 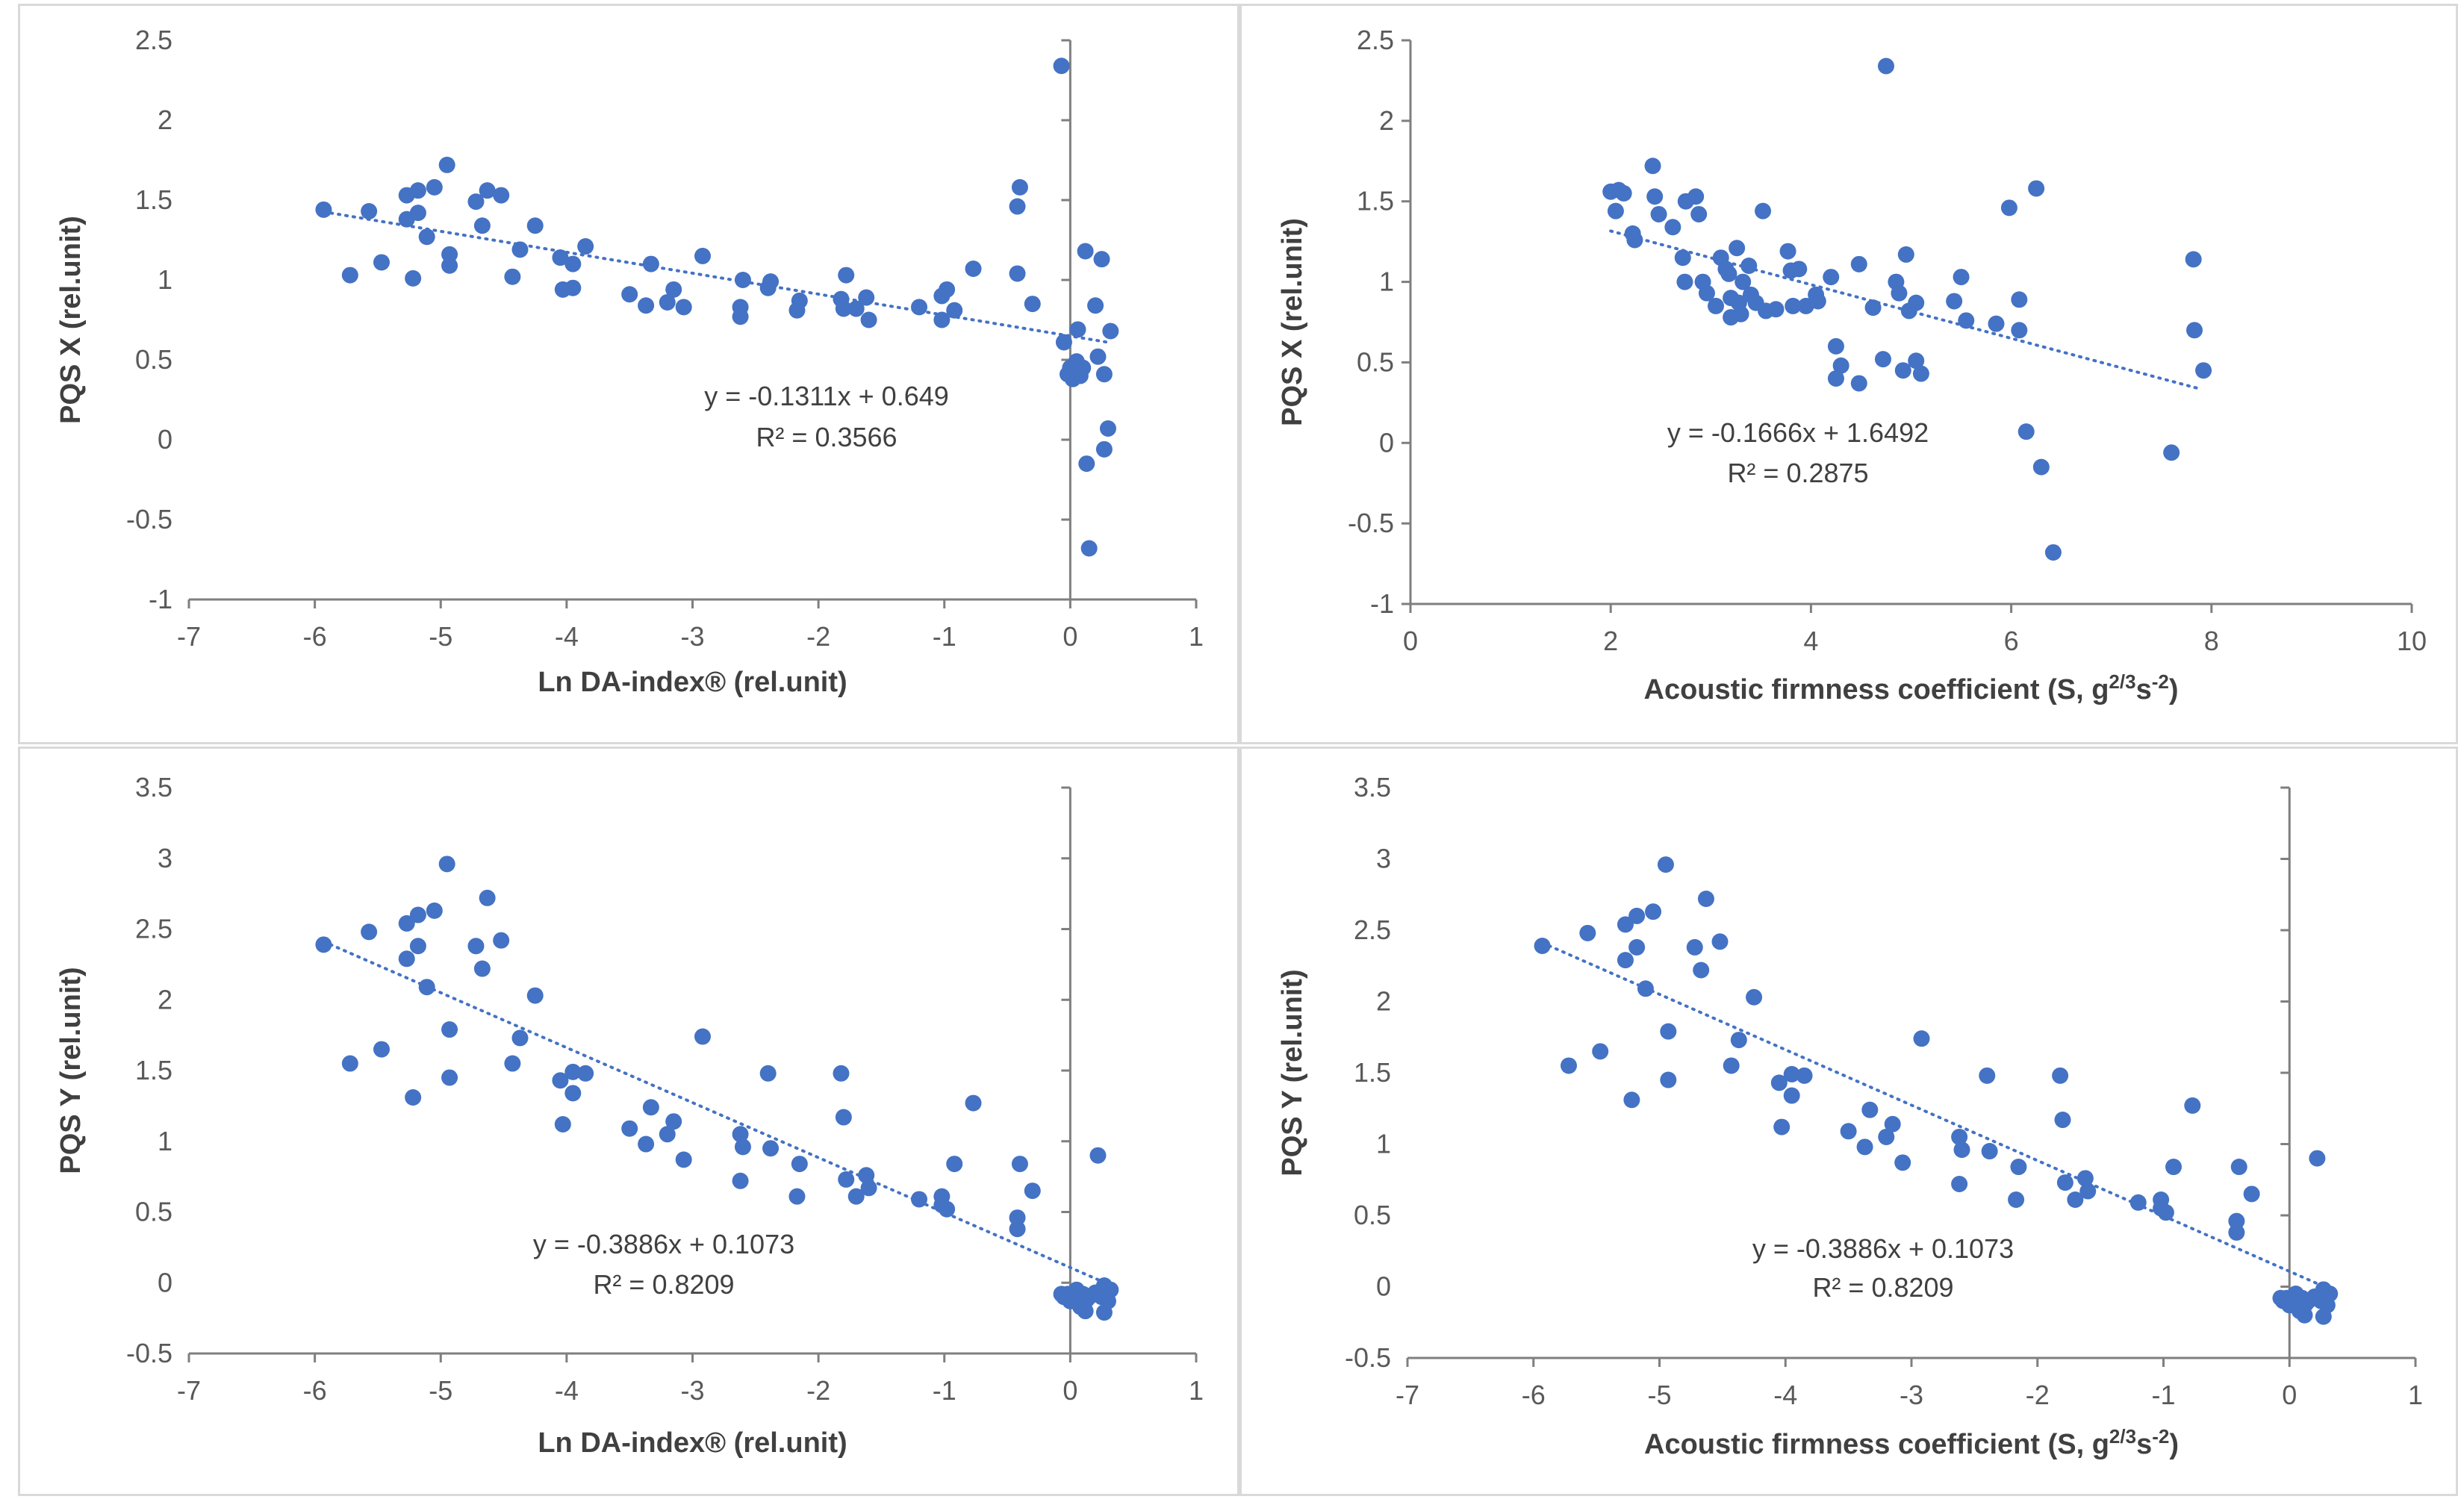 I want to click on x-axis-title-part: ), so click(x=2174, y=689).